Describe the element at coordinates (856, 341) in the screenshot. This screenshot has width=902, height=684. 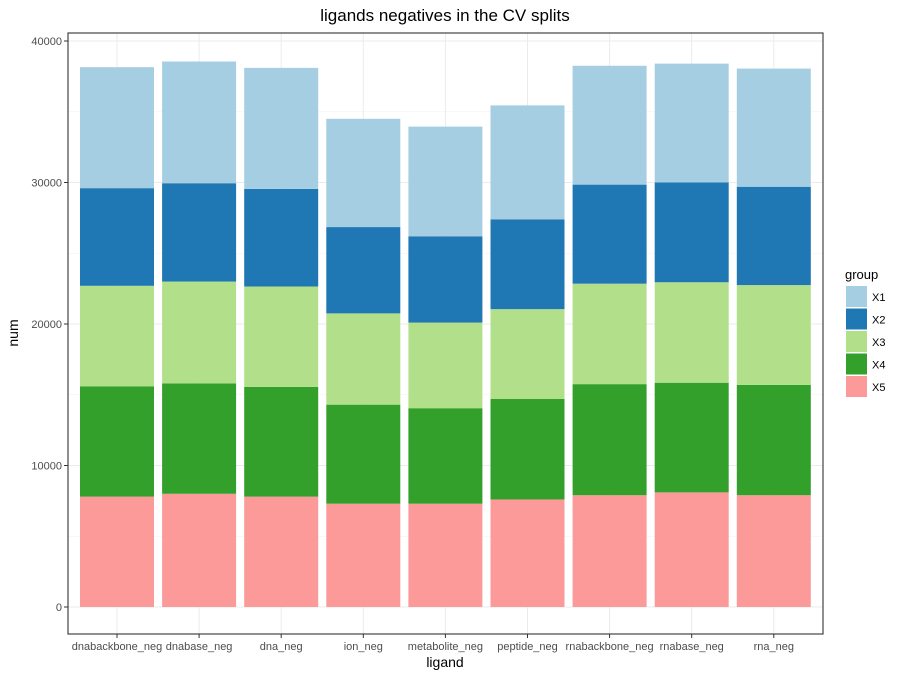
I see `legend-swatch-x3` at that location.